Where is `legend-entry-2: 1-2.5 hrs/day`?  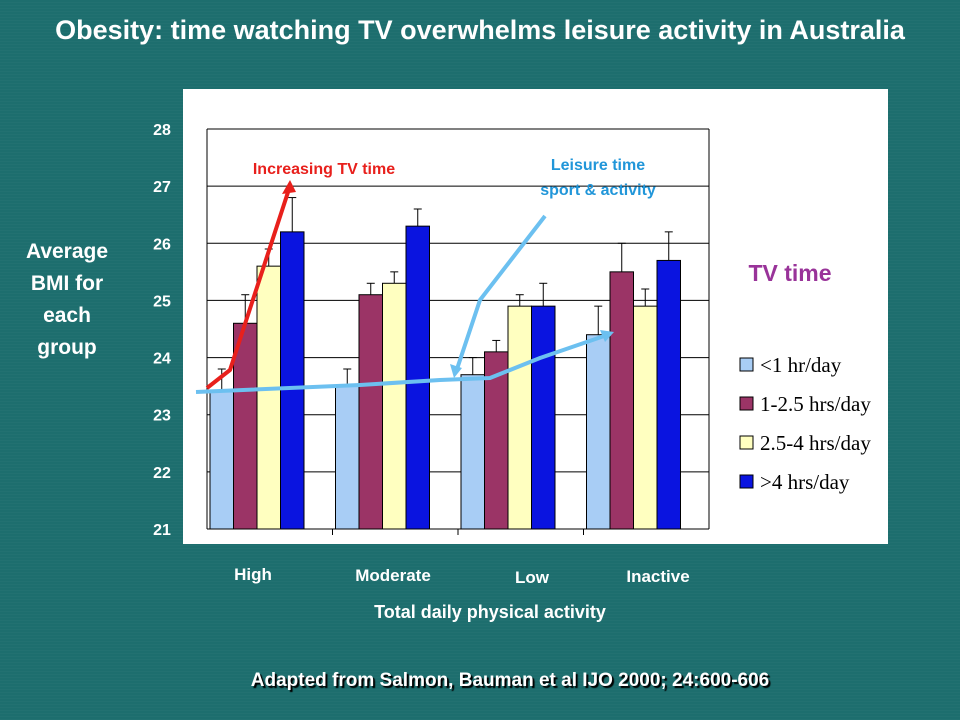
legend-entry-2: 1-2.5 hrs/day is located at coordinates (815, 404).